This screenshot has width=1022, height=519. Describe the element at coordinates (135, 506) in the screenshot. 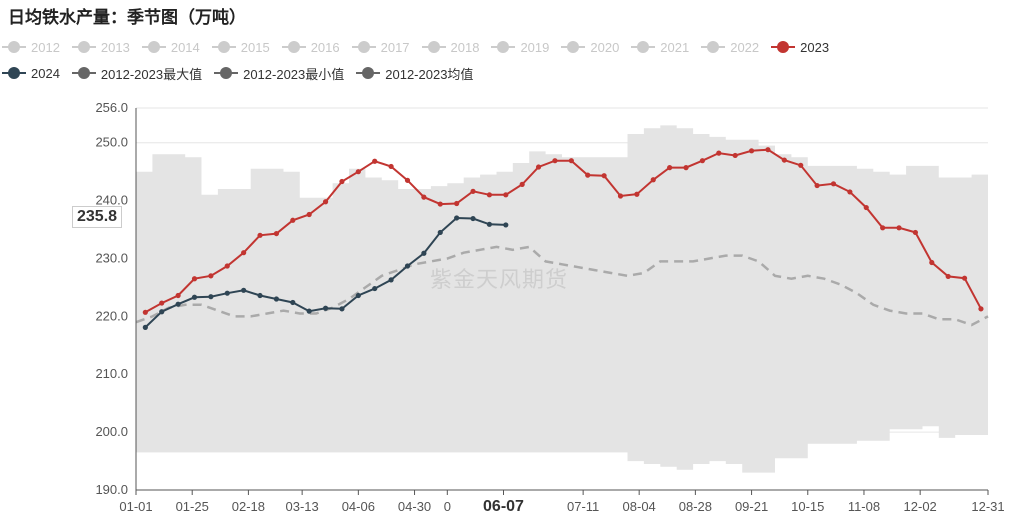

I see `x-tick-label: 01-01` at that location.